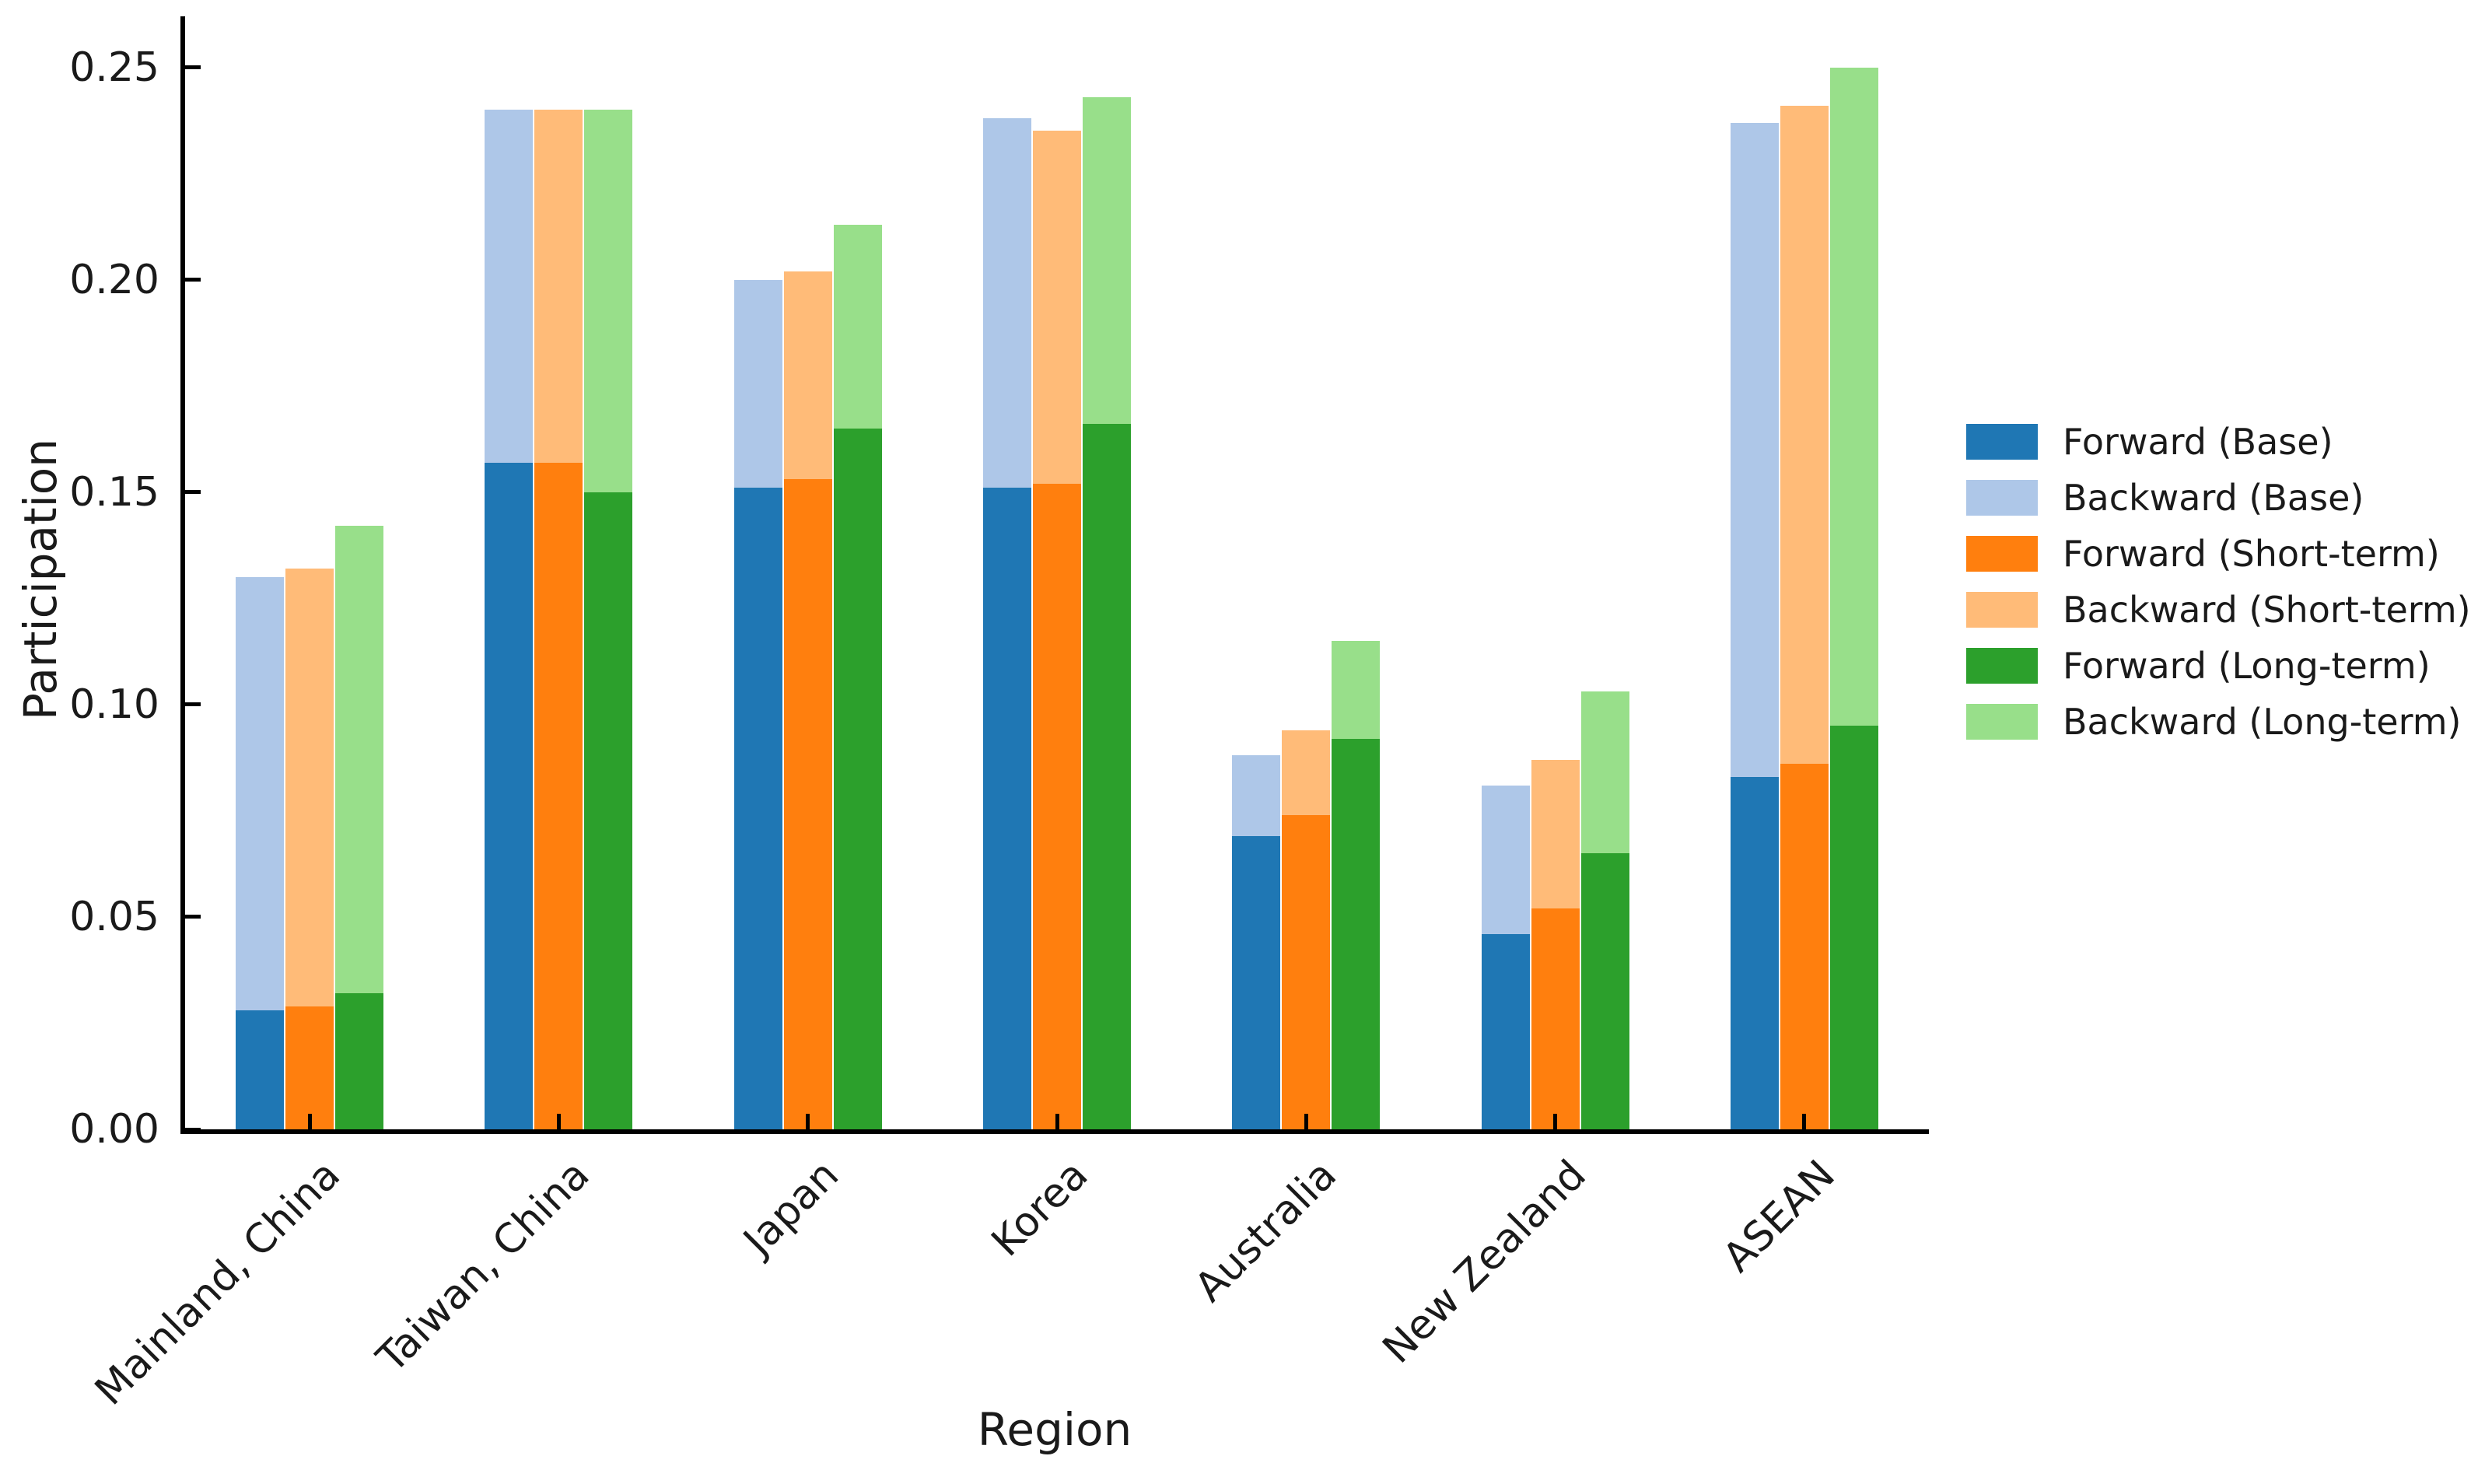  Describe the element at coordinates (559, 287) in the screenshot. I see `bar-backward-short-term-taiwan-china` at that location.